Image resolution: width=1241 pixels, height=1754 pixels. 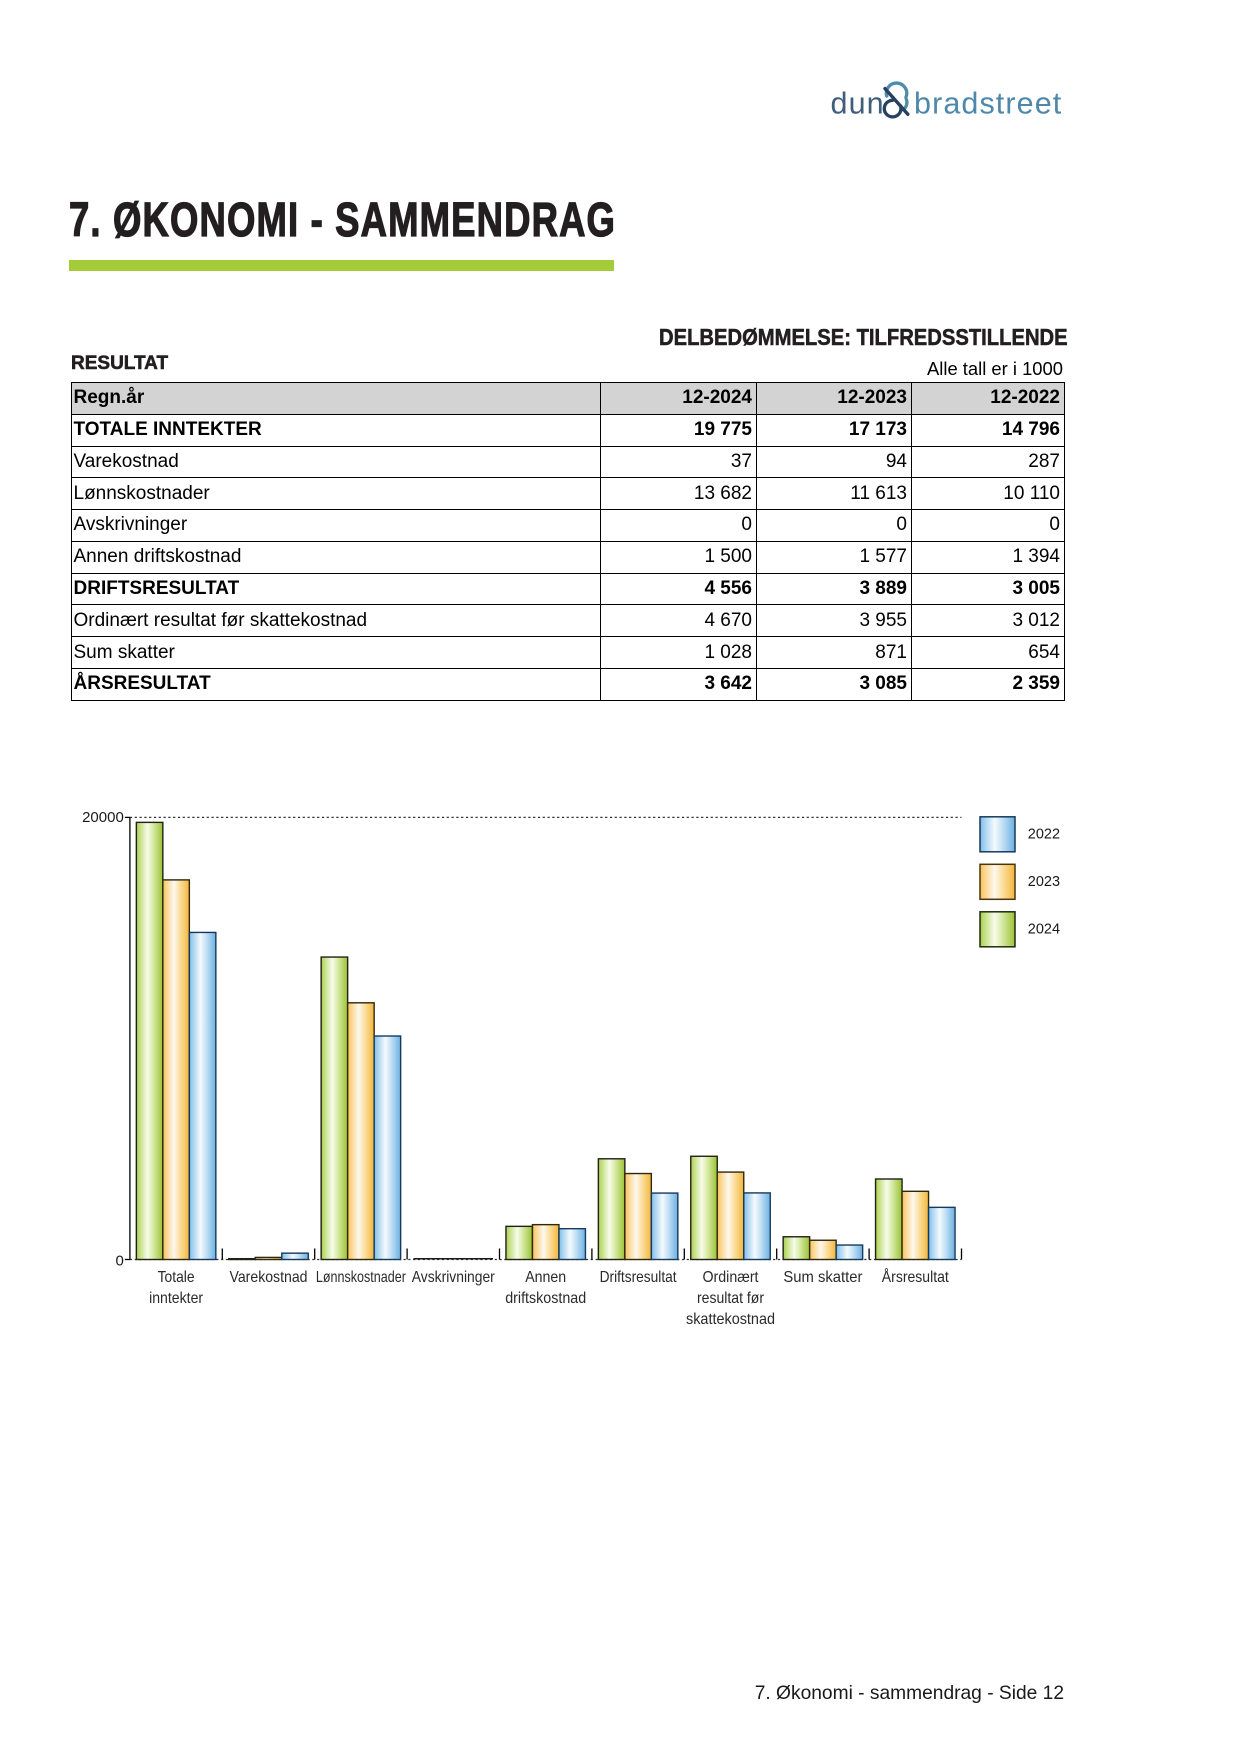 What do you see at coordinates (176, 1298) in the screenshot?
I see `svg-text: inntekter` at bounding box center [176, 1298].